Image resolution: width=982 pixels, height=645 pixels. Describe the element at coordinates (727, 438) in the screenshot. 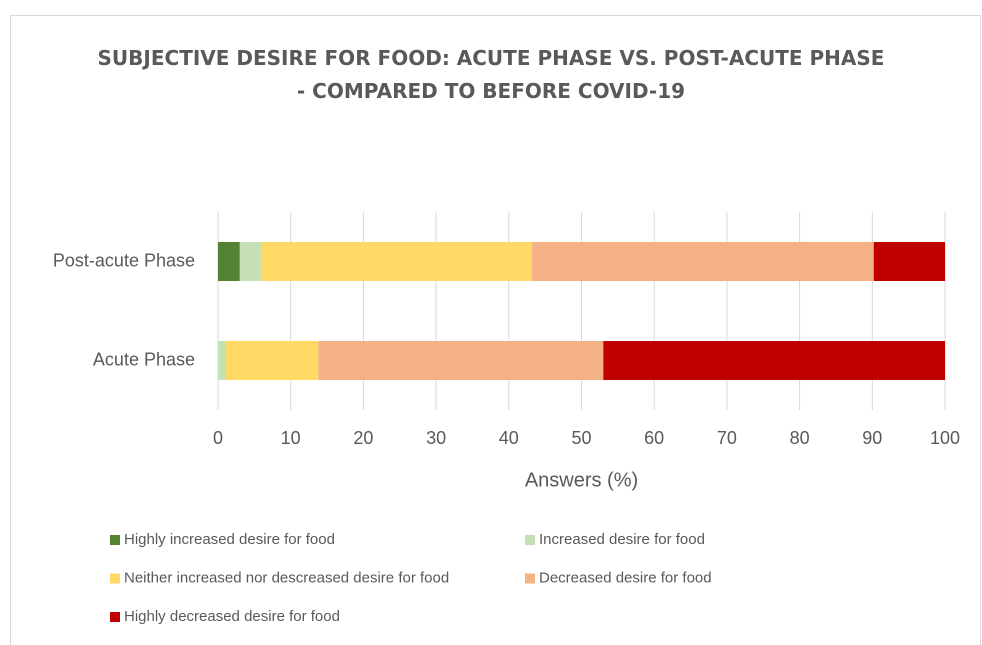

I see `x-tick-label: 70` at that location.